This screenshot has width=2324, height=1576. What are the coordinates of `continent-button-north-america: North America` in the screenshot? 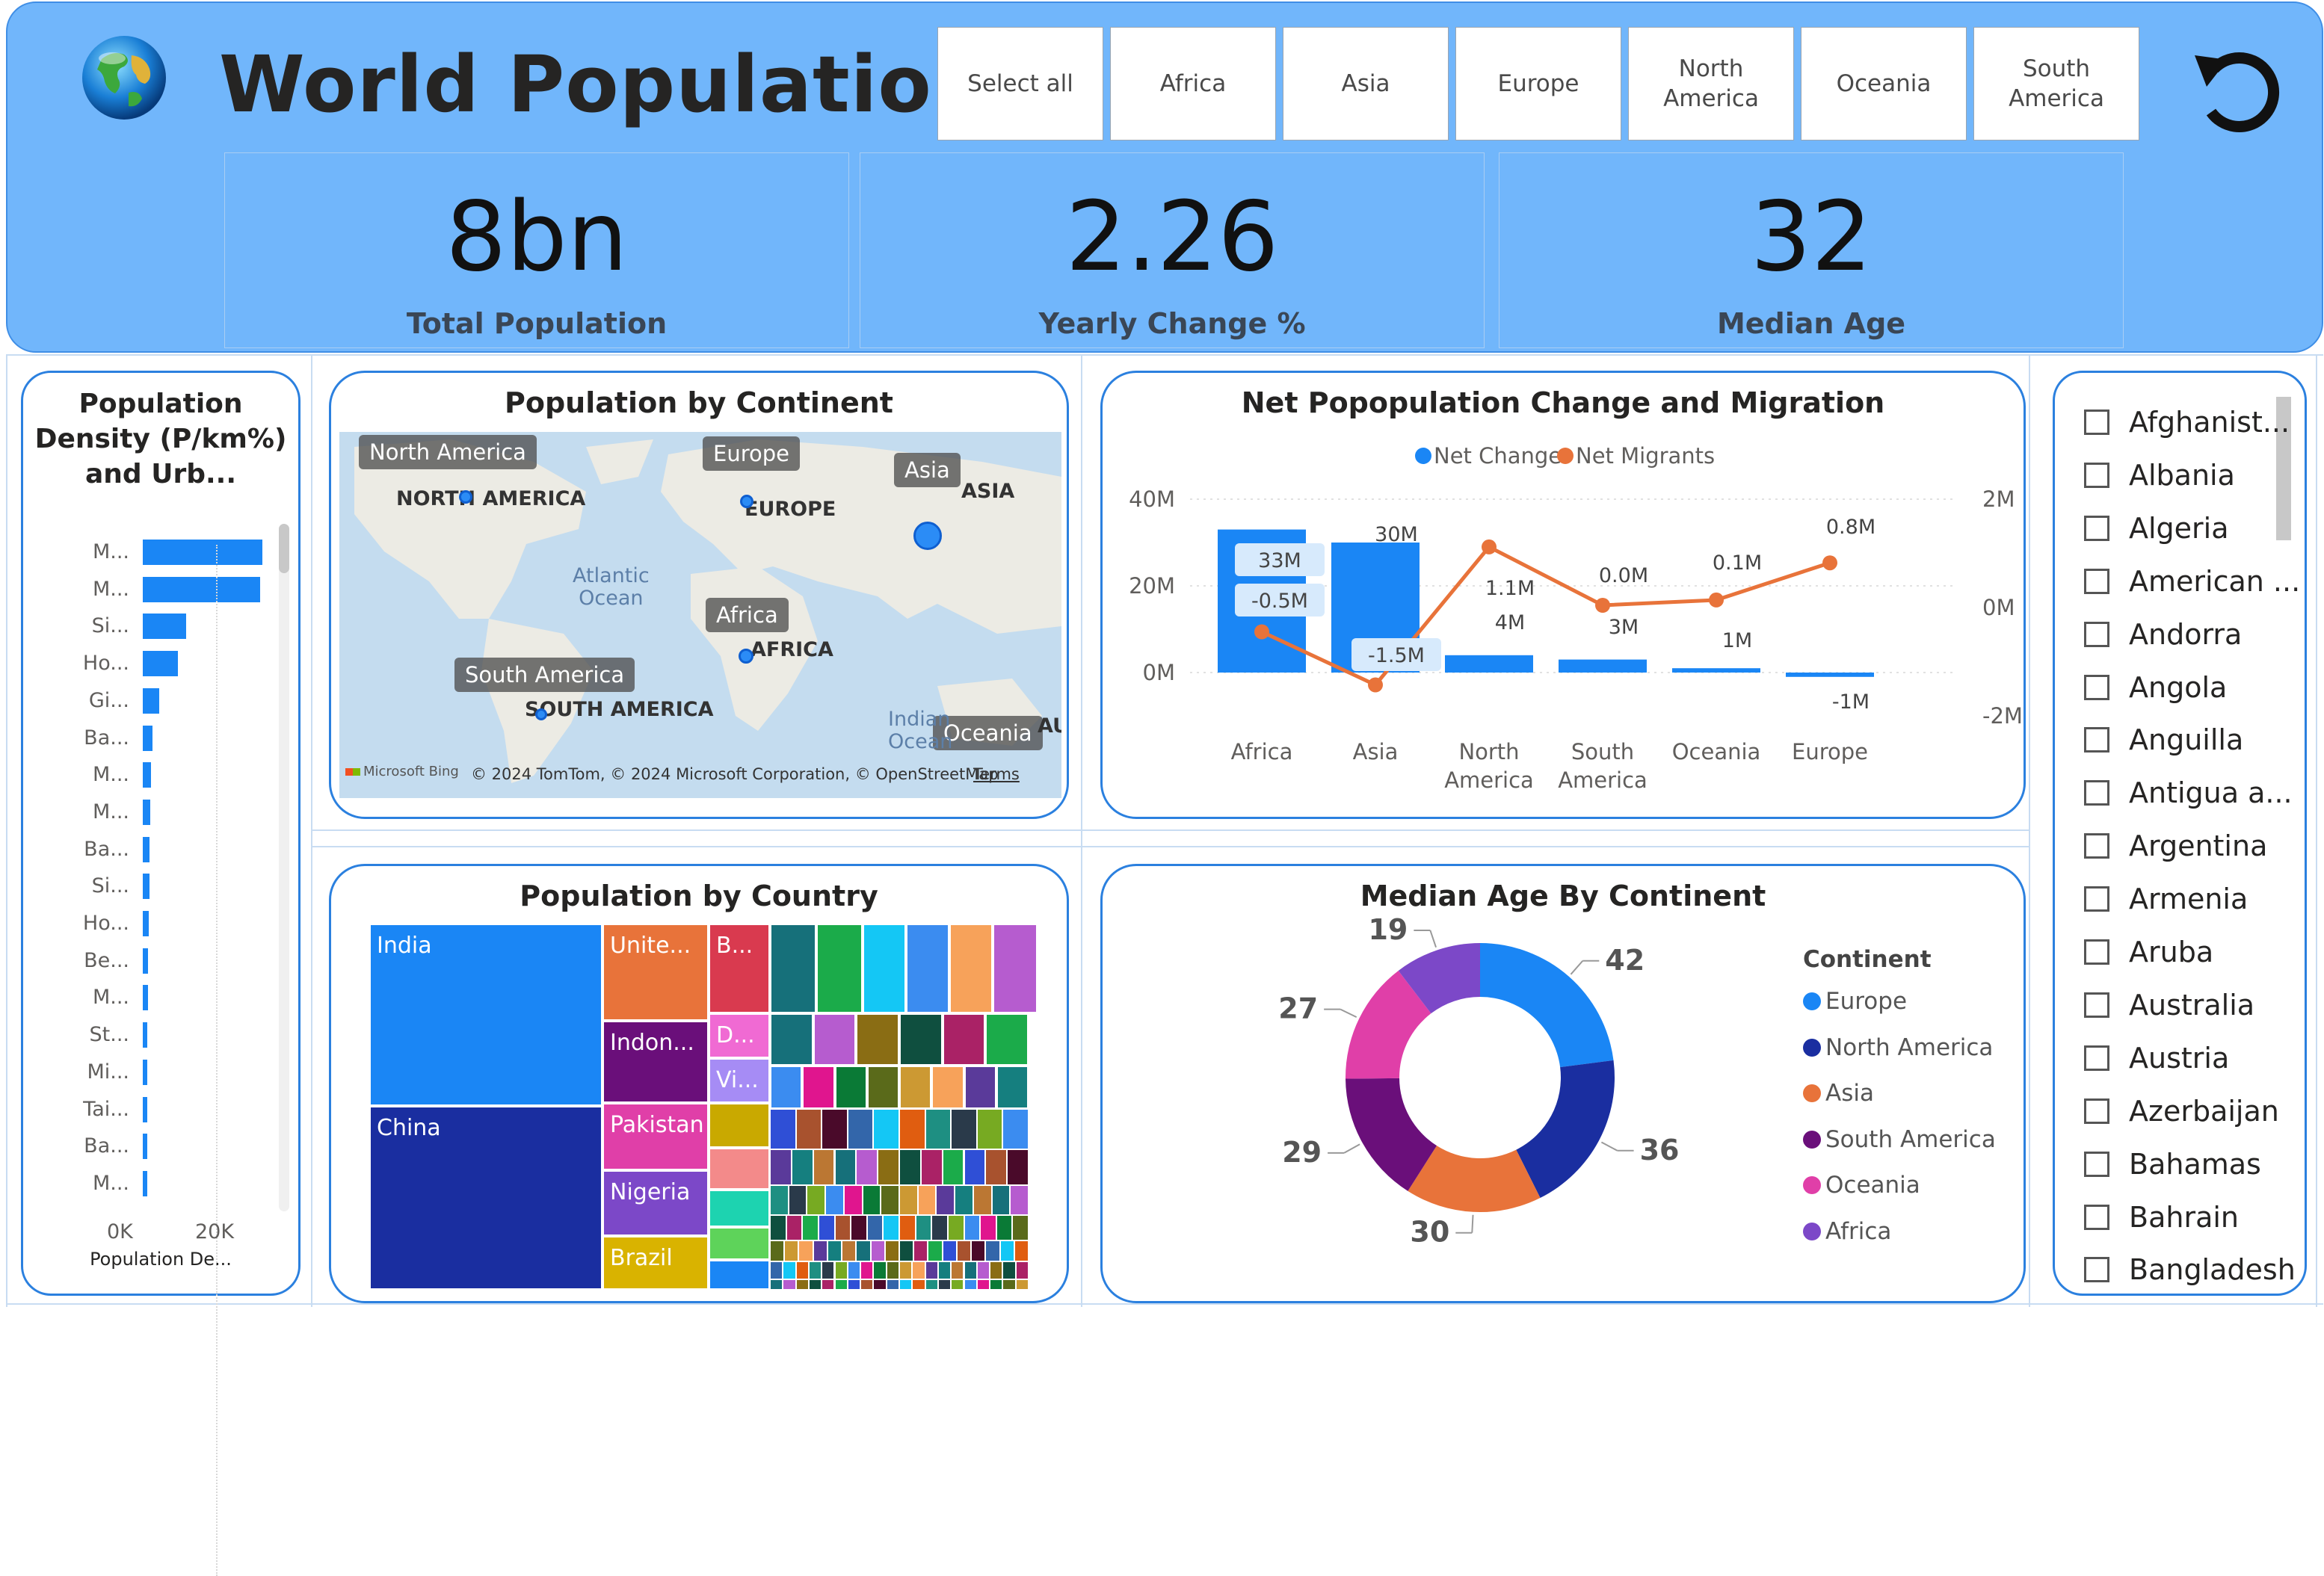 It's located at (1711, 83).